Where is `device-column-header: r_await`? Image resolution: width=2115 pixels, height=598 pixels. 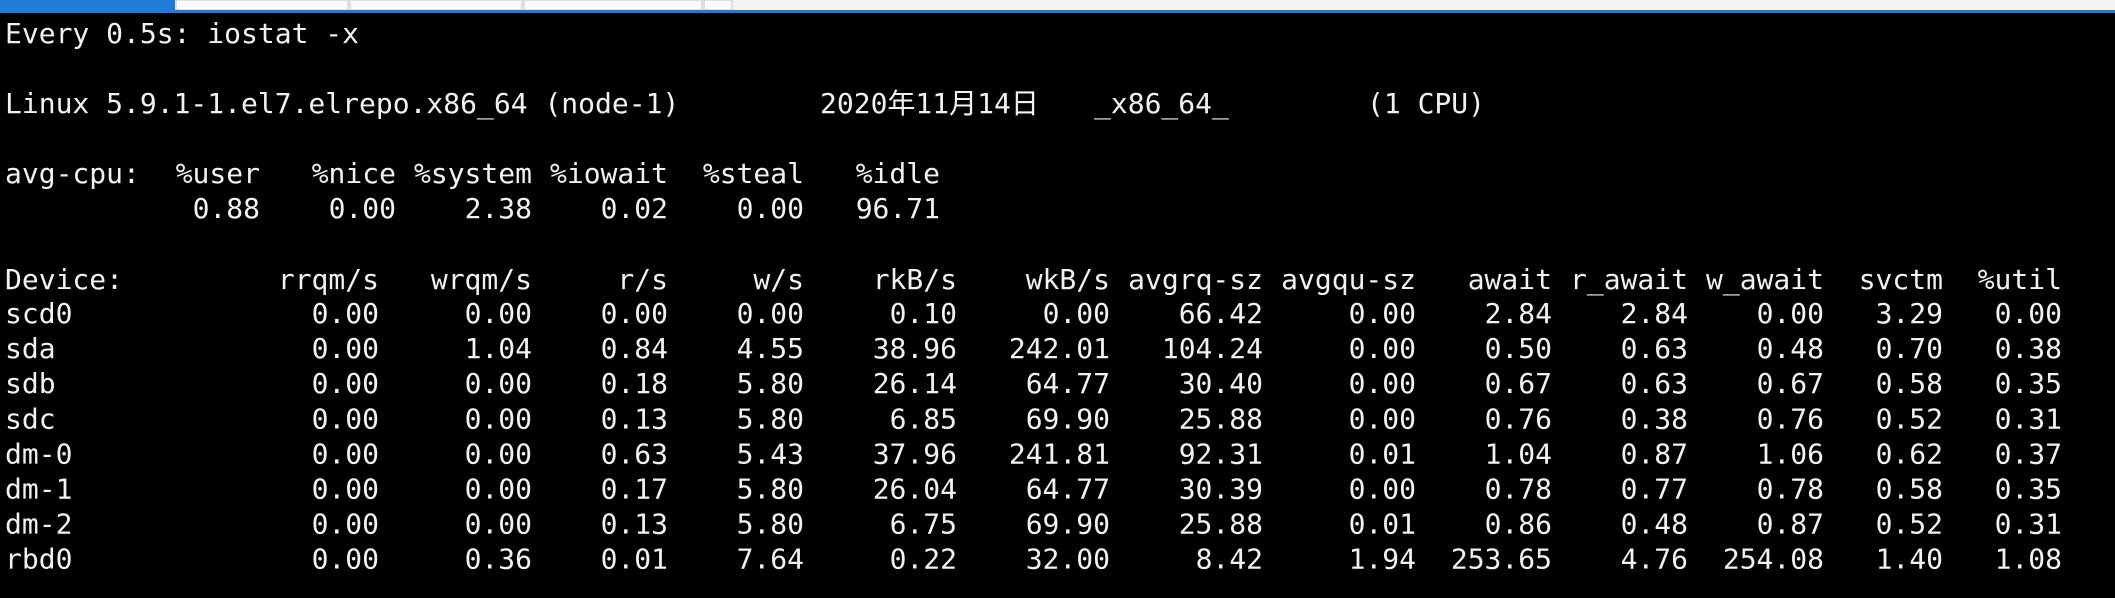
device-column-header: r_await is located at coordinates (1629, 280).